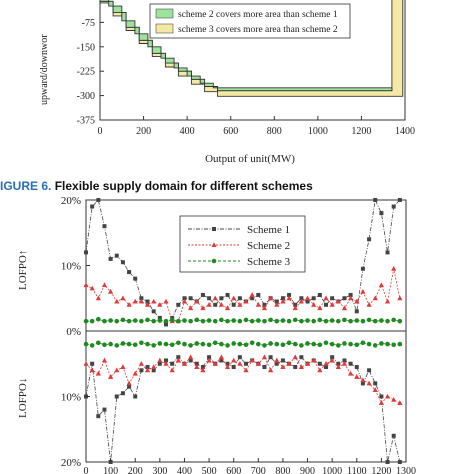  What do you see at coordinates (269, 262) in the screenshot?
I see `chart2-legend-label-scheme3: Scheme 3` at bounding box center [269, 262].